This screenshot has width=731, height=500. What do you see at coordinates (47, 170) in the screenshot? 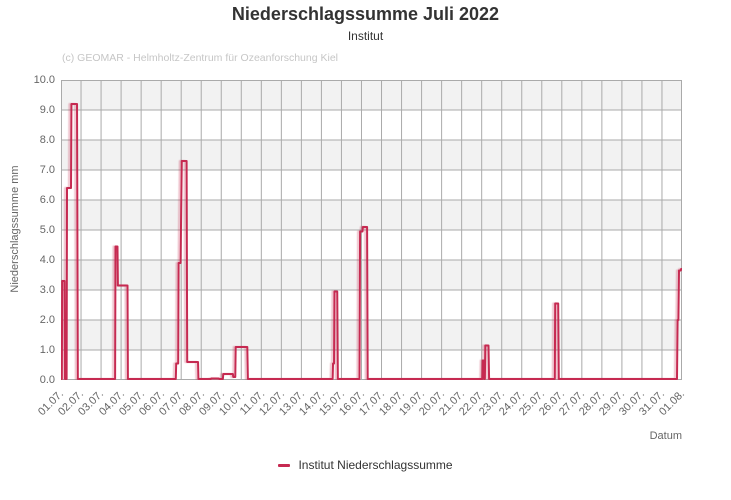
I see `y-tick-label: 7.0` at bounding box center [47, 170].